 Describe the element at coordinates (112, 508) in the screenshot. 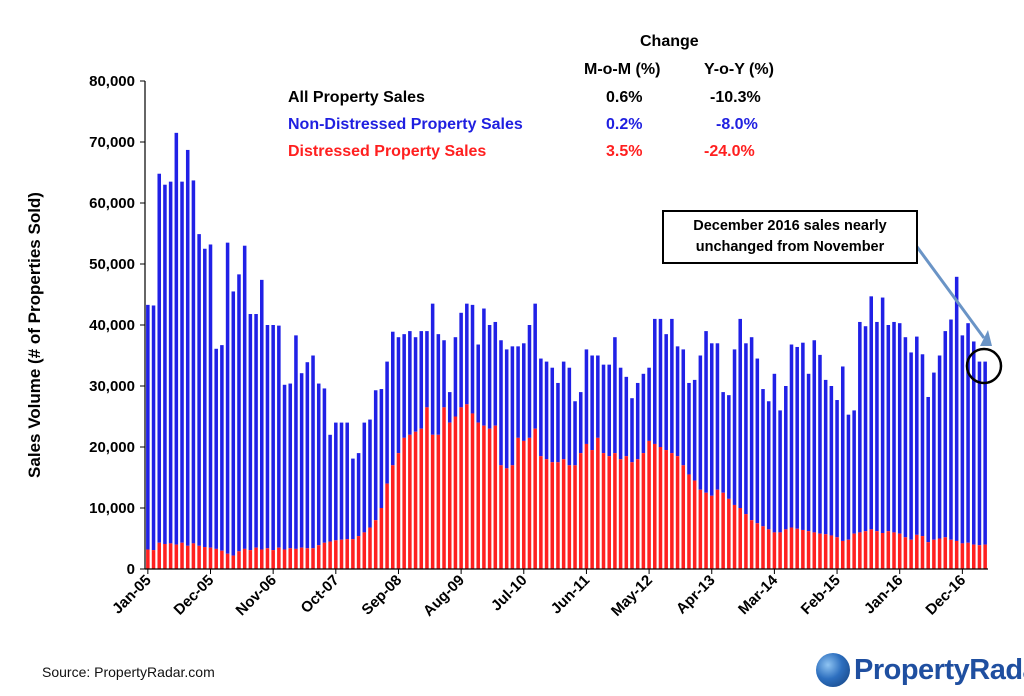

I see `y-tick-label-1: 10,000` at that location.